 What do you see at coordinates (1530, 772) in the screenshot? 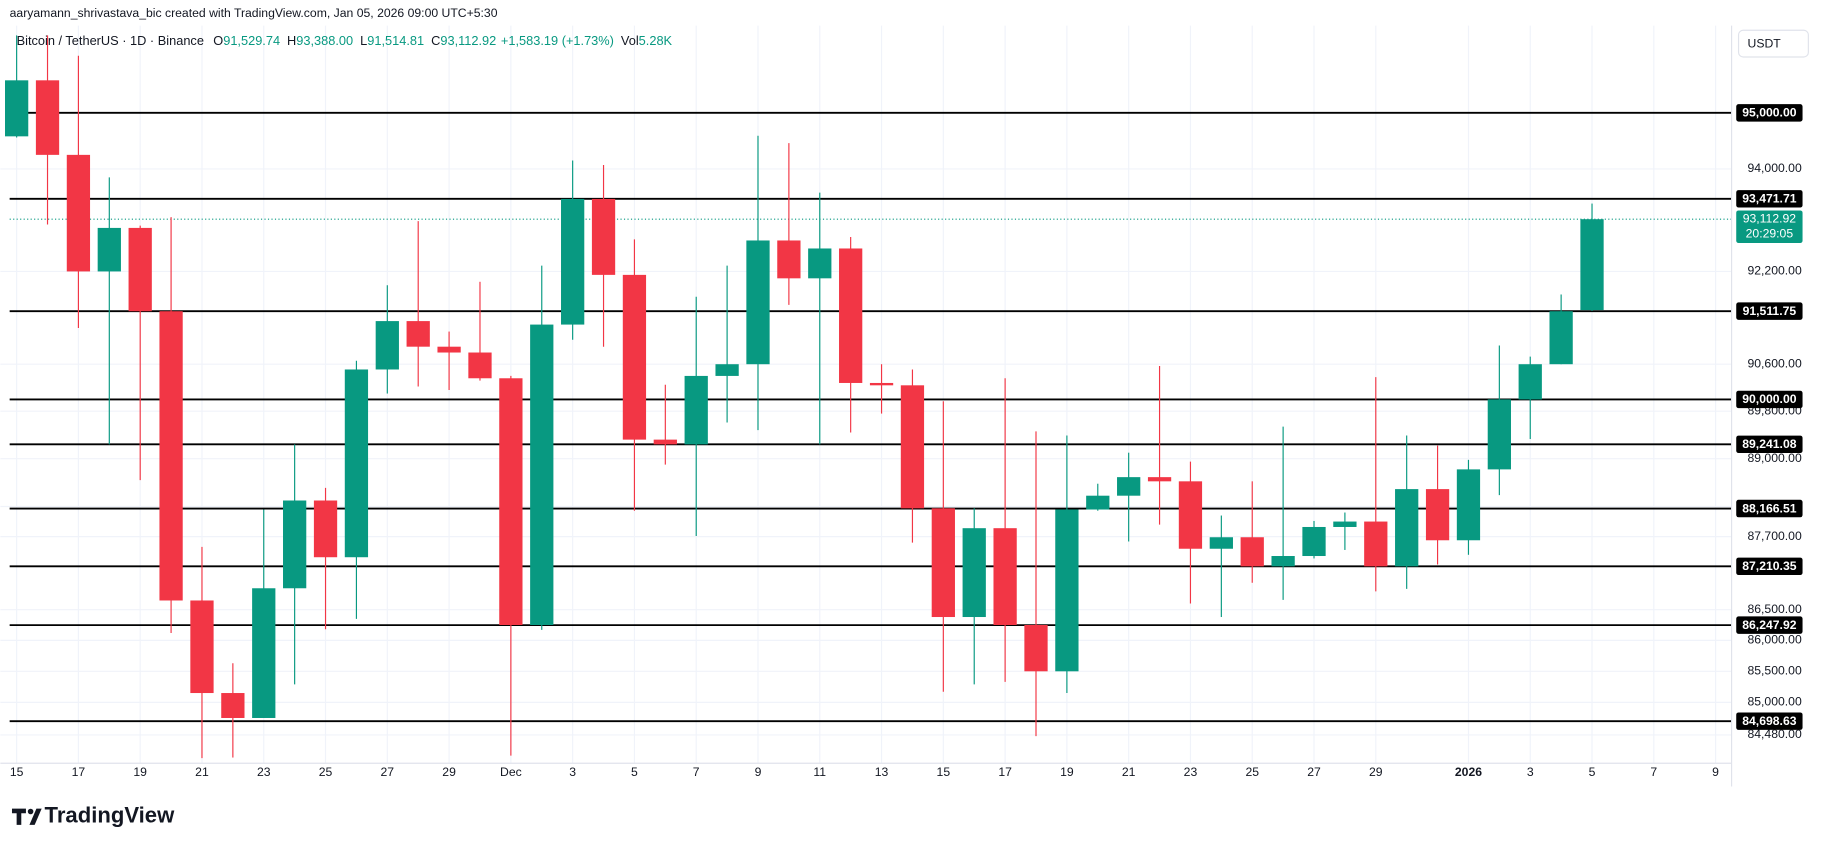
I see `x-tick-label: 3` at bounding box center [1530, 772].